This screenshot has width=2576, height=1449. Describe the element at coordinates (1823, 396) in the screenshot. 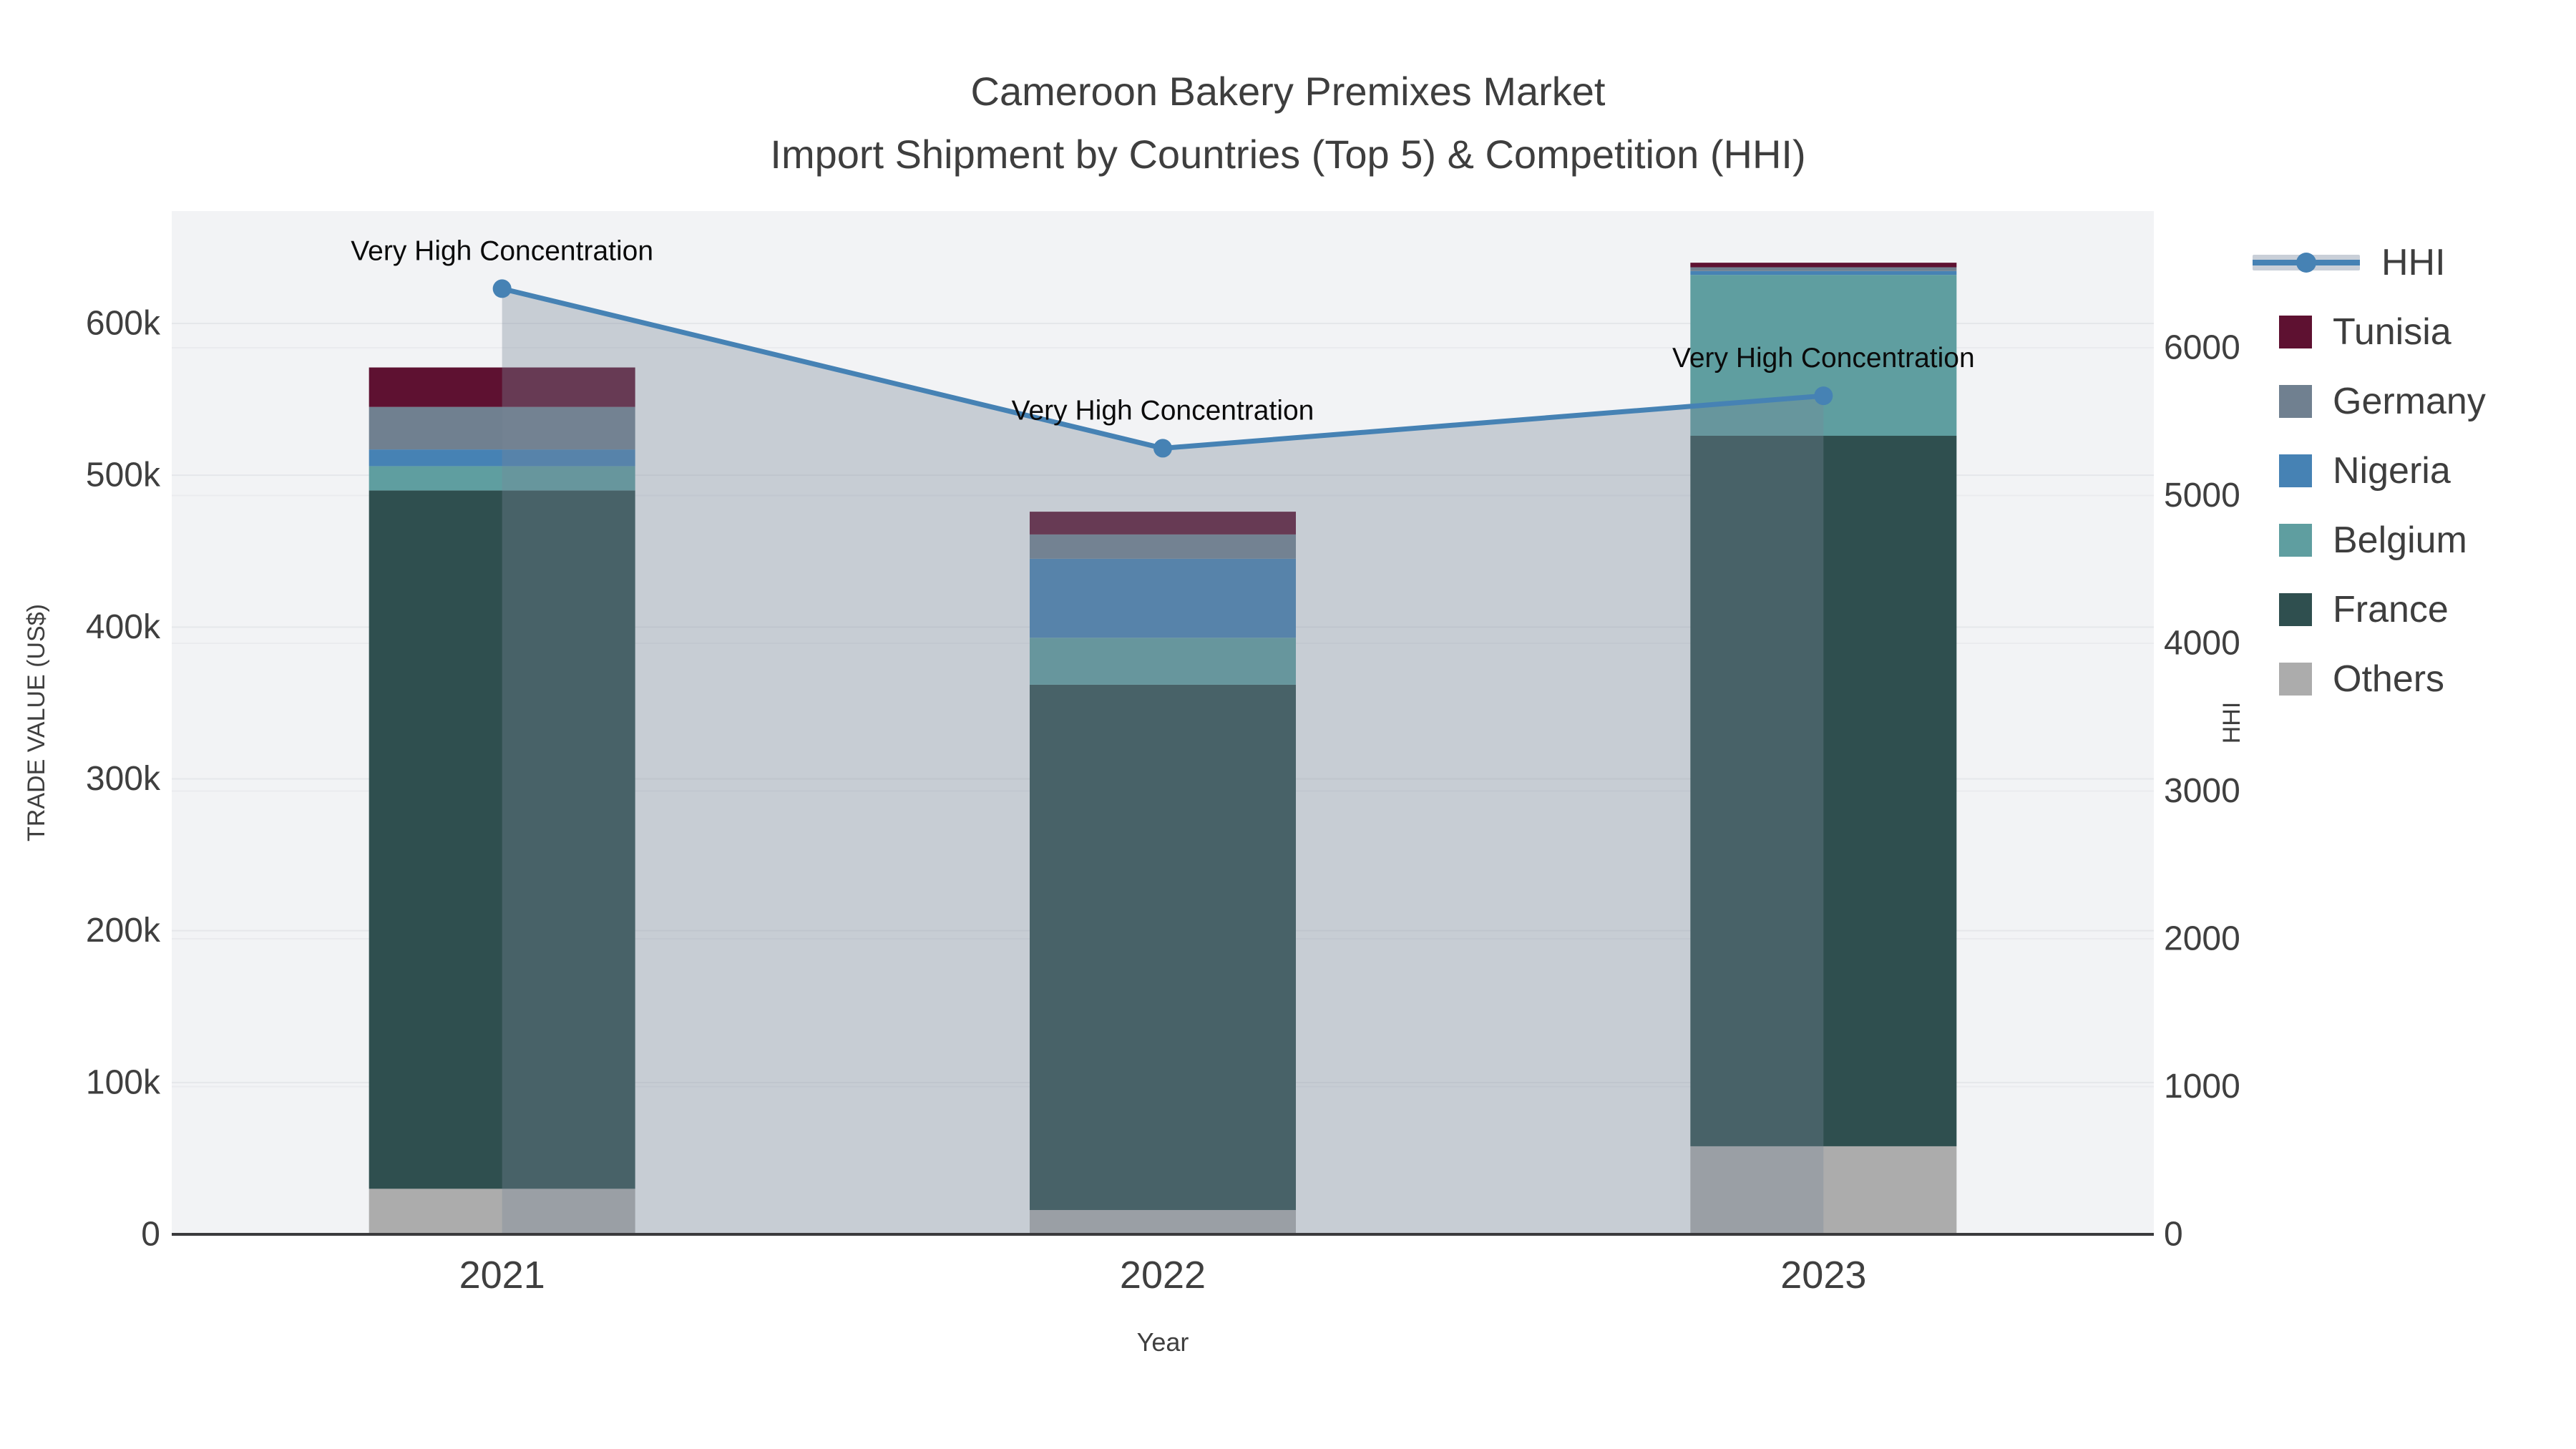

I see `hhi-point-2023` at that location.